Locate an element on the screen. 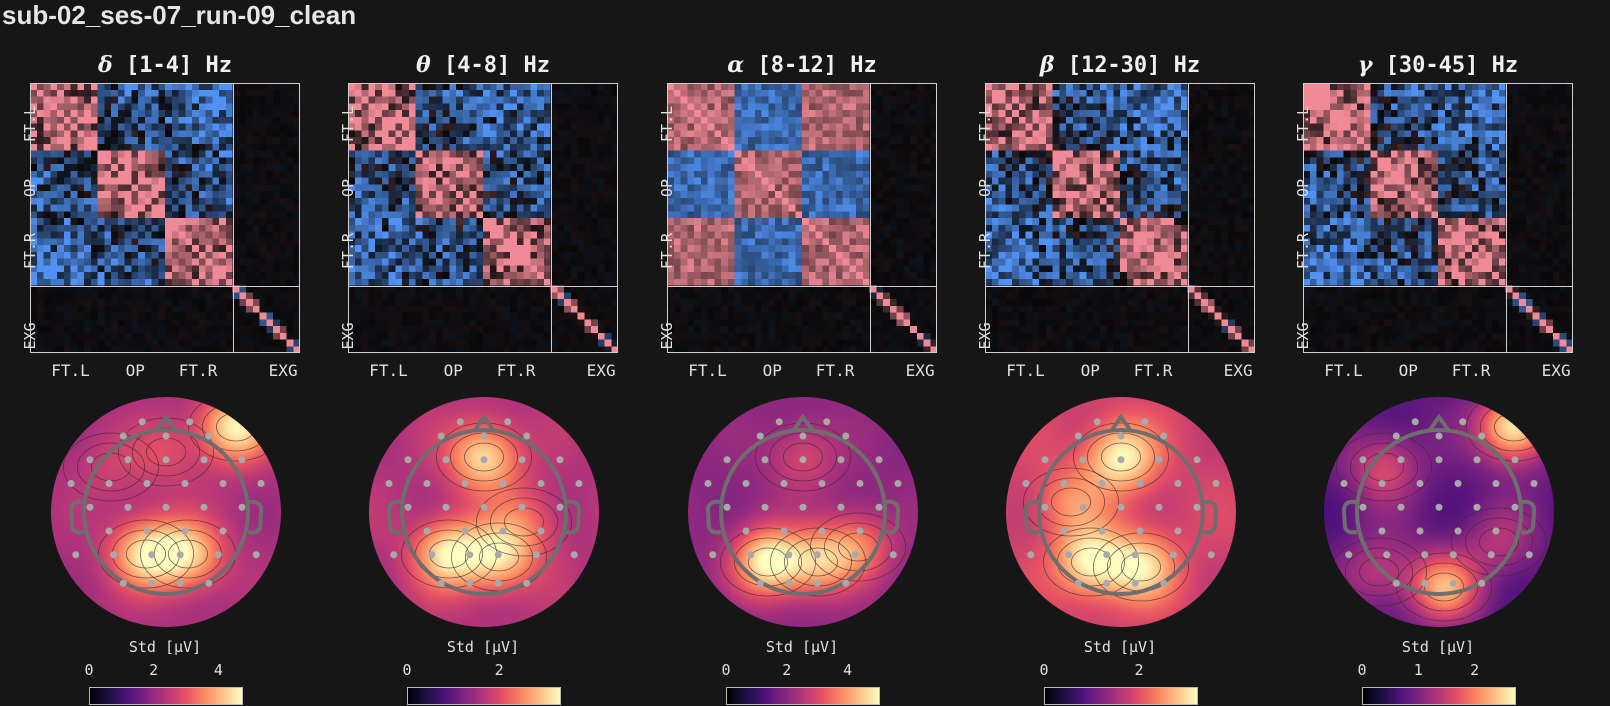  band-symbol: δ is located at coordinates (105, 65).